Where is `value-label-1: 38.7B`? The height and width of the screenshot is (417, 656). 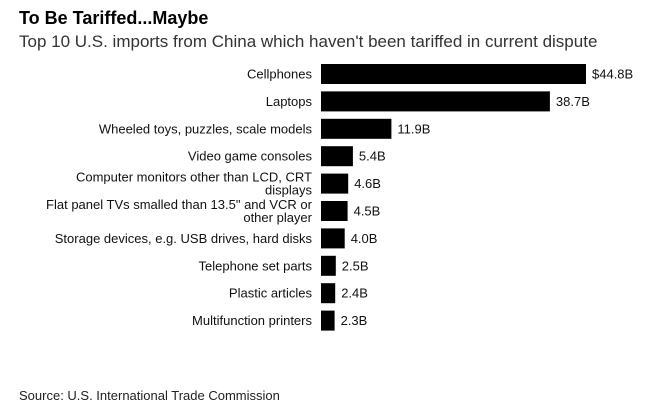
value-label-1: 38.7B is located at coordinates (573, 101).